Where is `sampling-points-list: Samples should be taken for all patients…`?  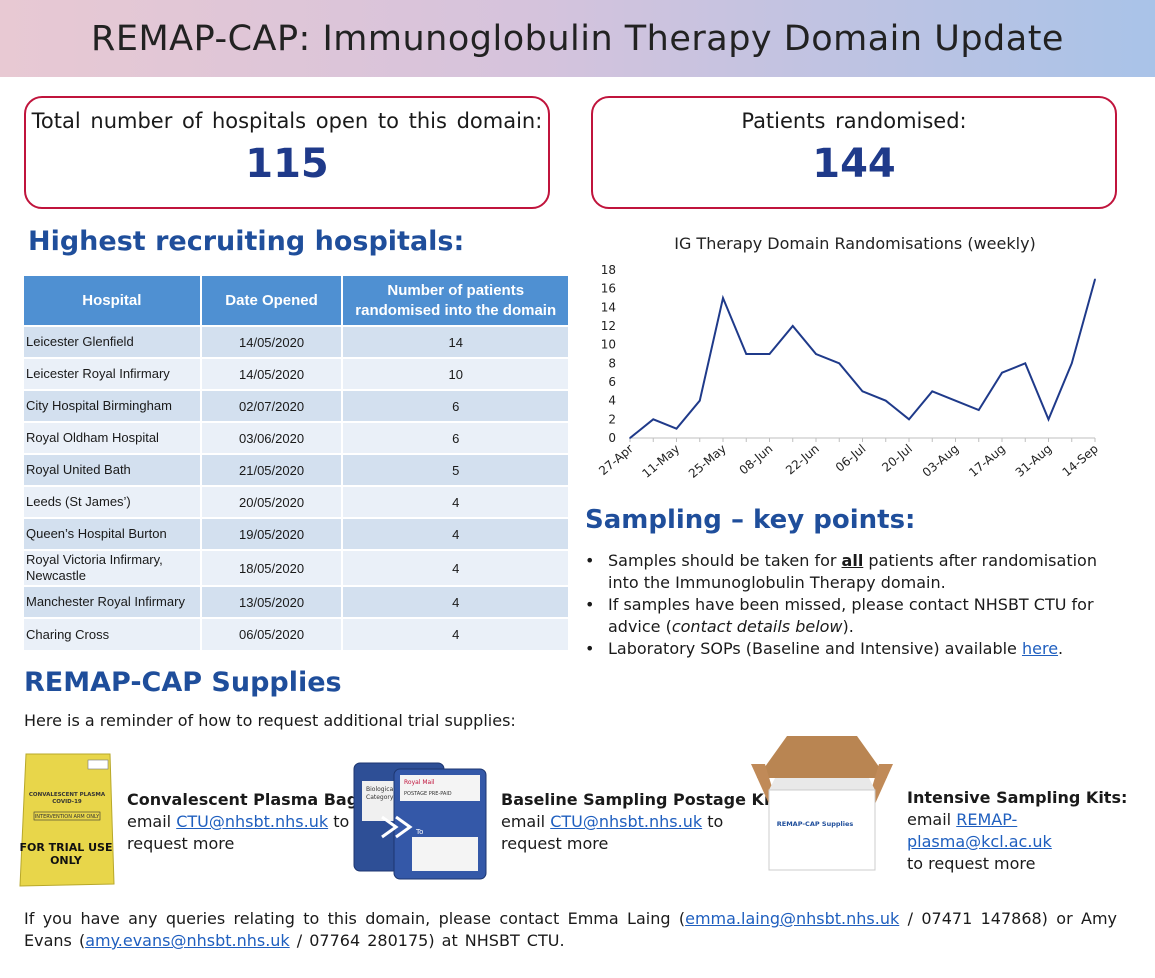 sampling-points-list: Samples should be taken for all patients… is located at coordinates (857, 605).